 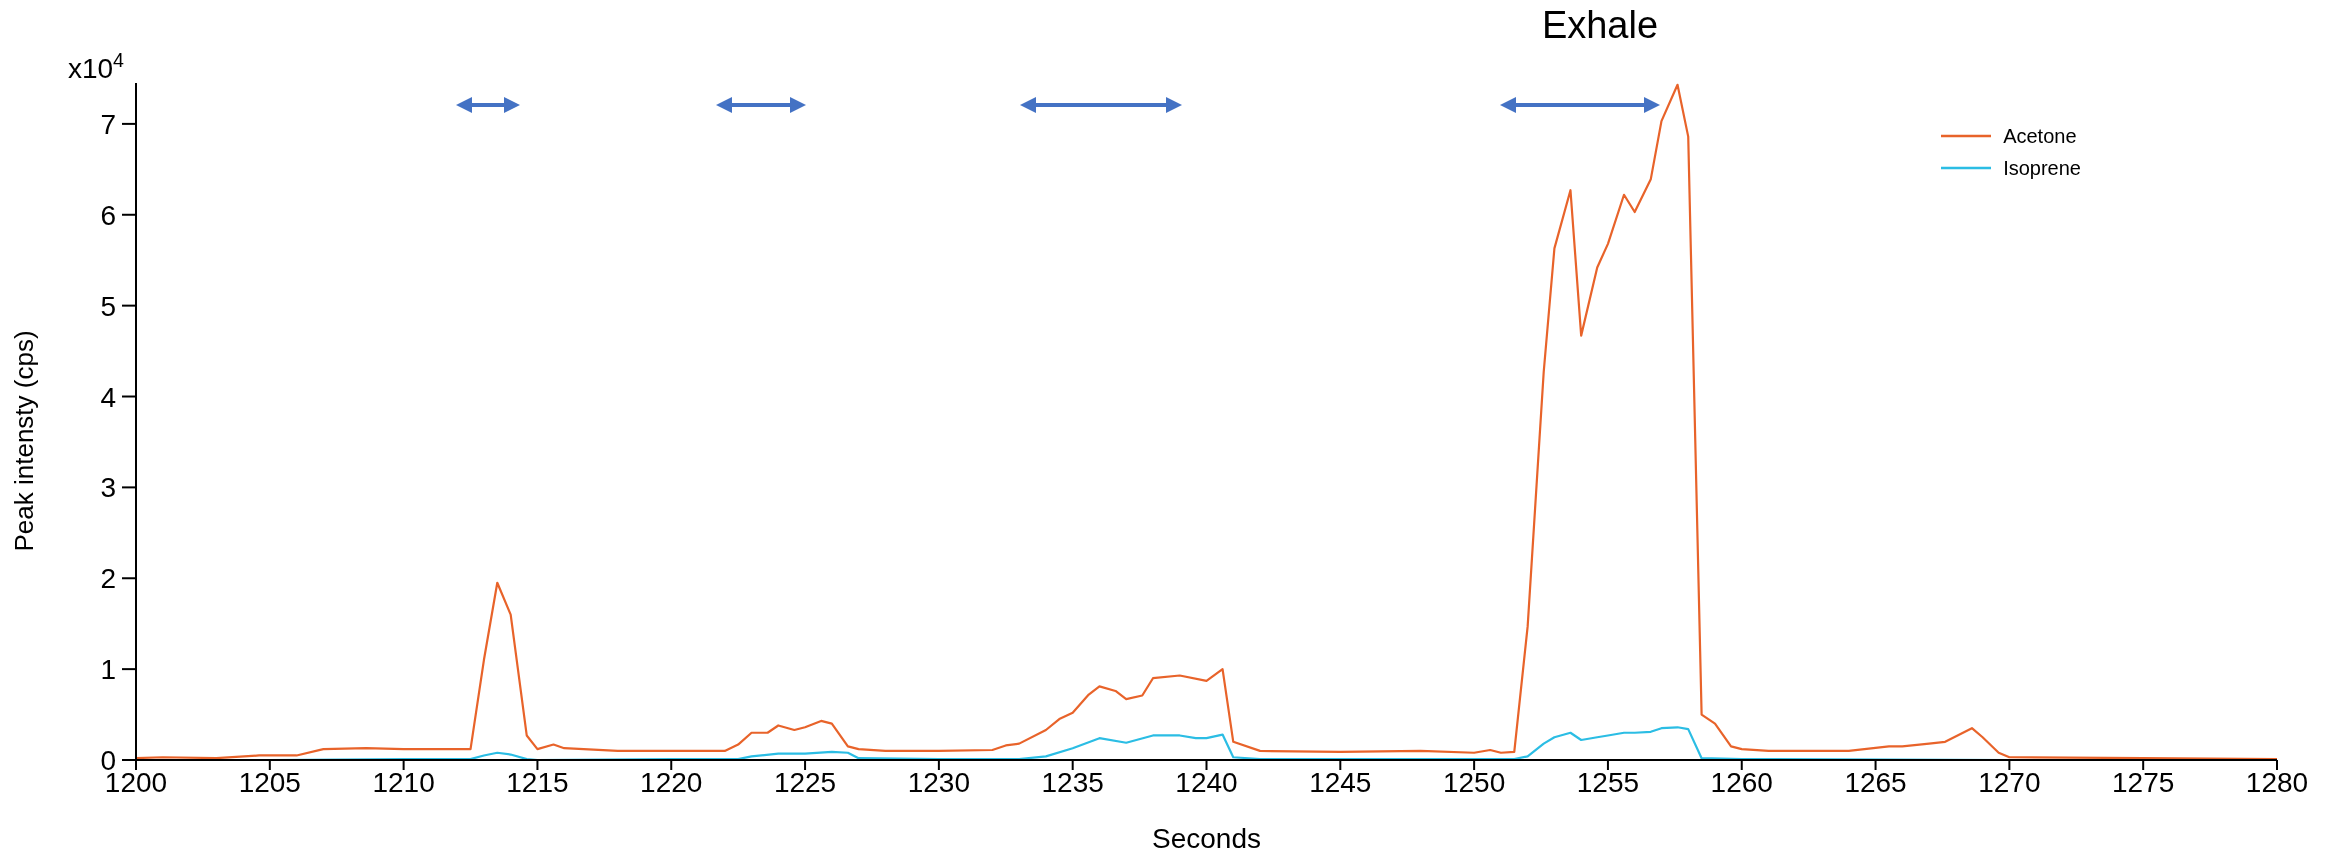 I want to click on x-tick-label: 1220, so click(x=671, y=782).